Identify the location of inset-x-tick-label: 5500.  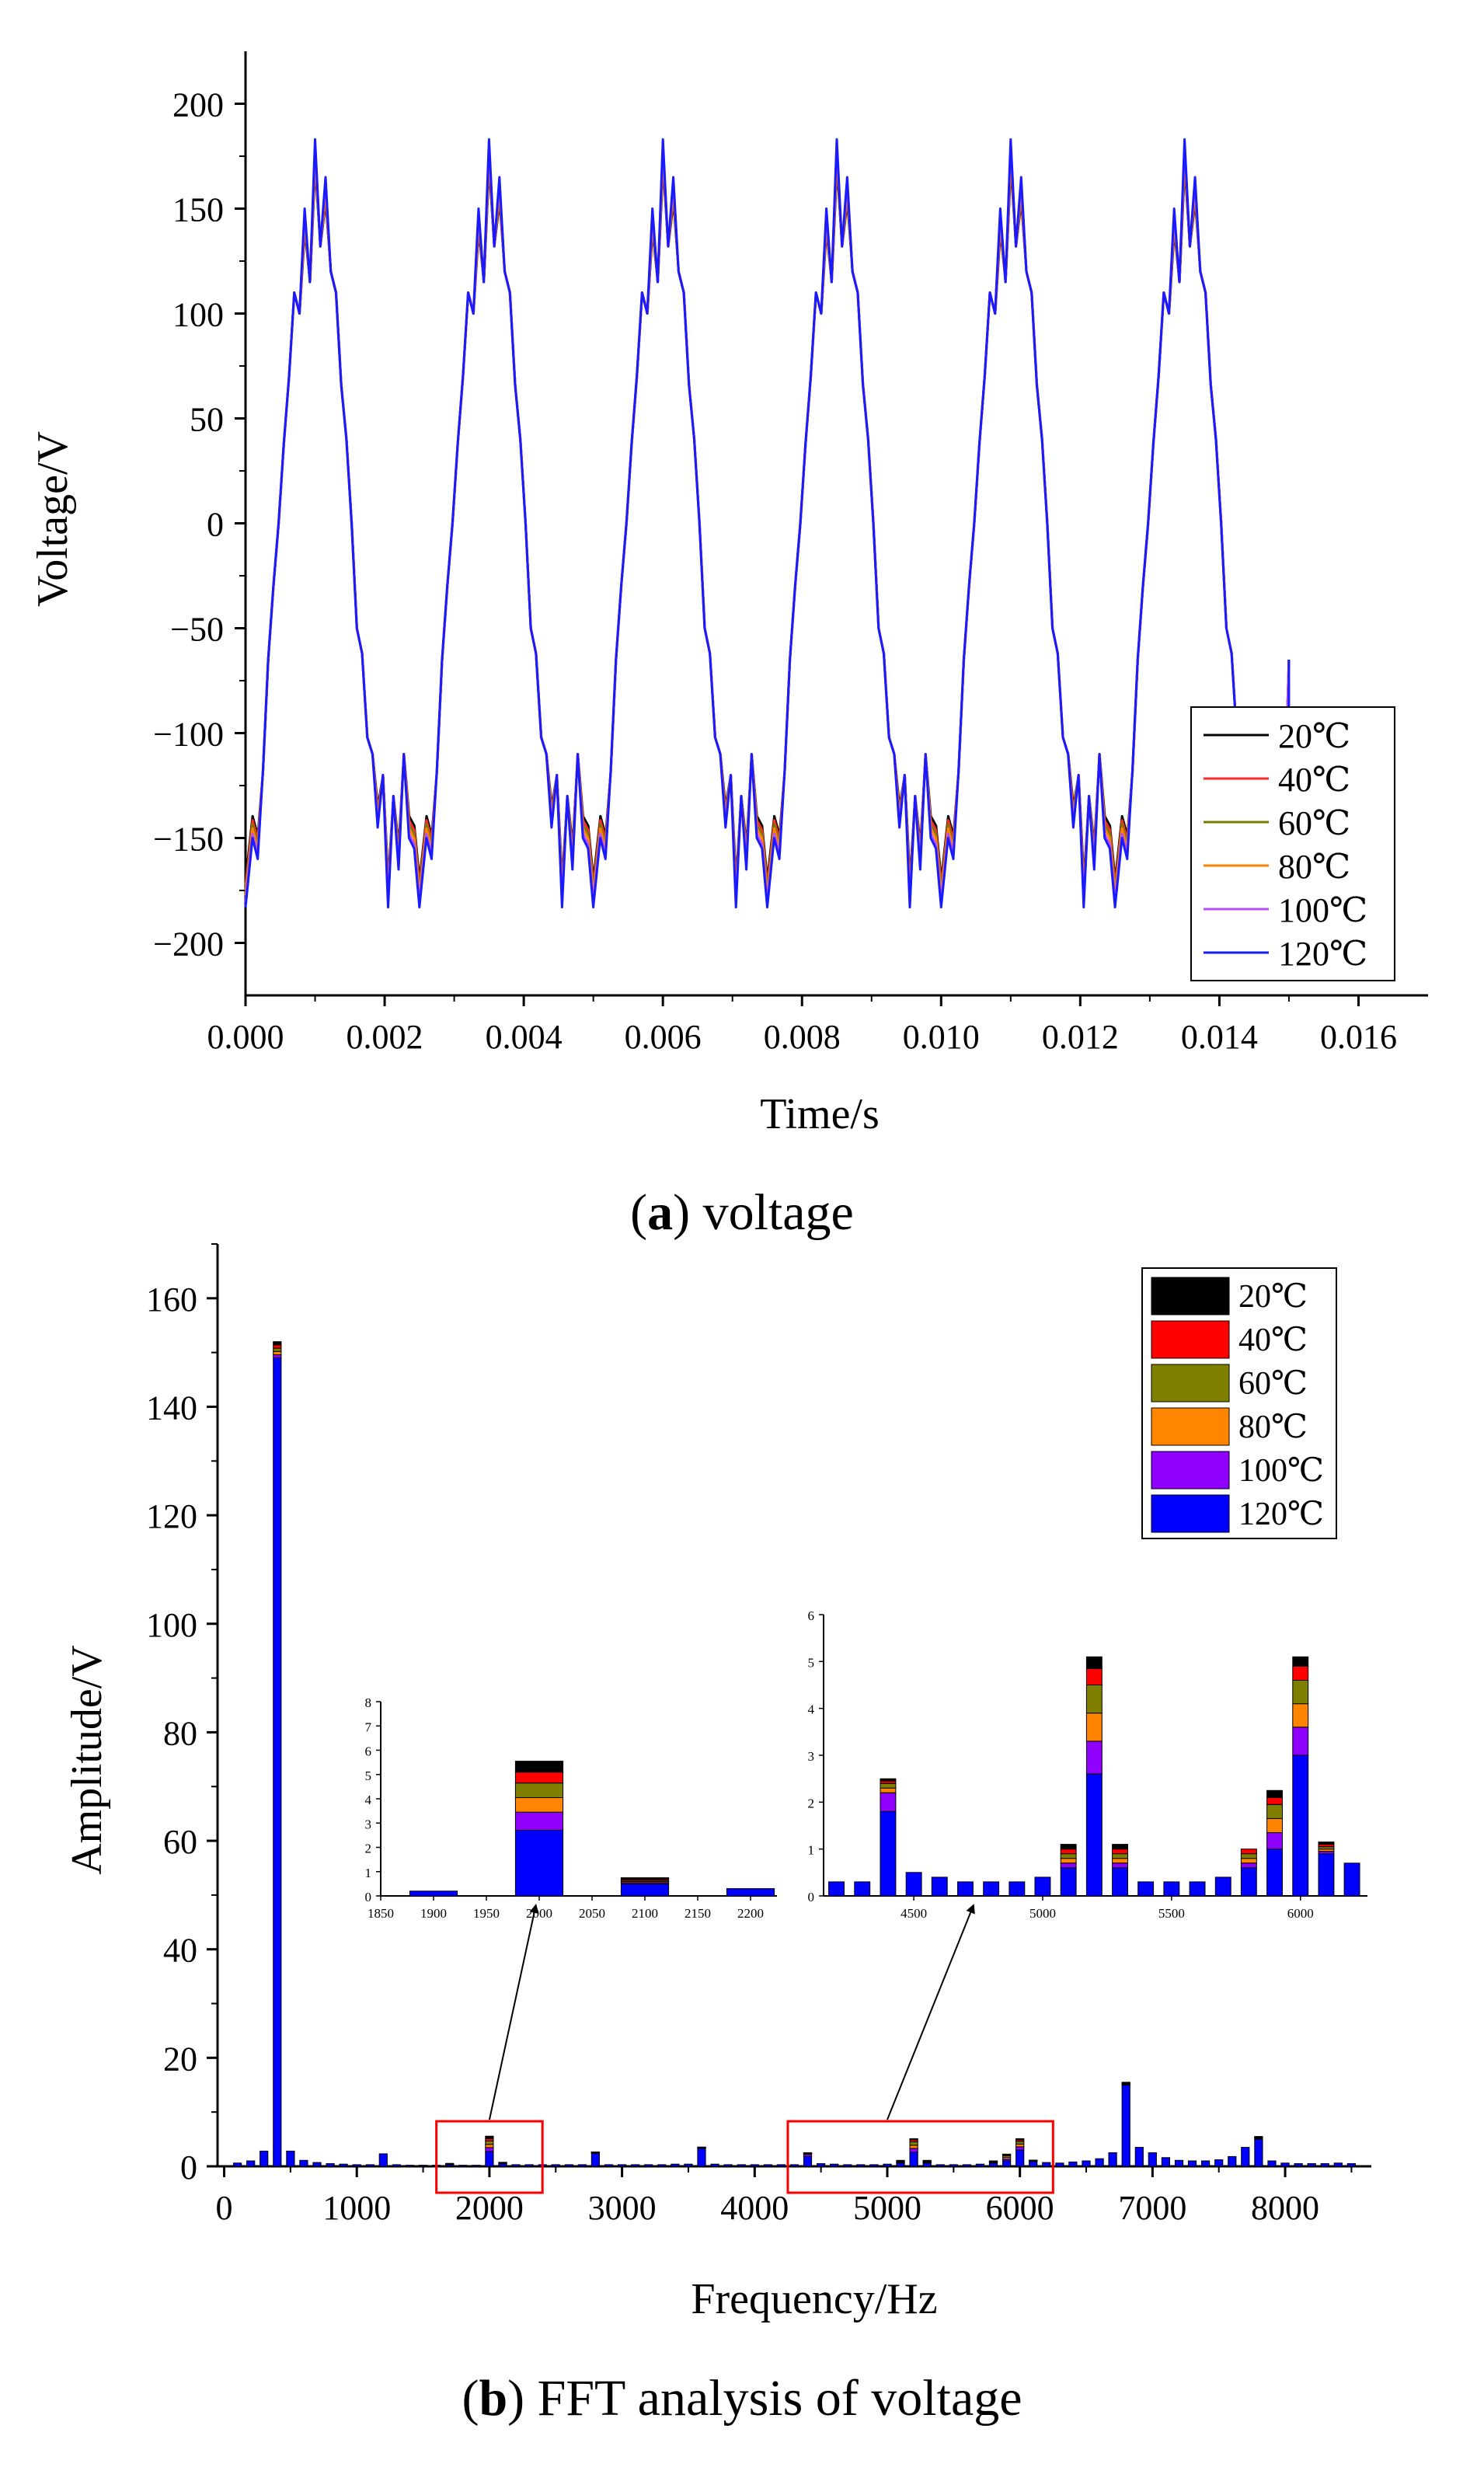
(1171, 1913).